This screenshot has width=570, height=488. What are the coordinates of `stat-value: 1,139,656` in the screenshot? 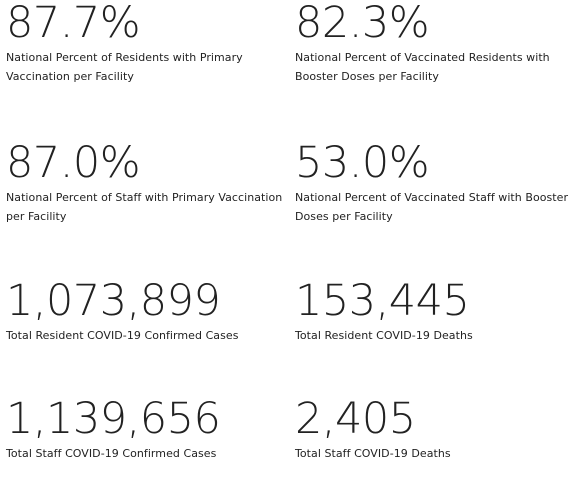 It's located at (113, 419).